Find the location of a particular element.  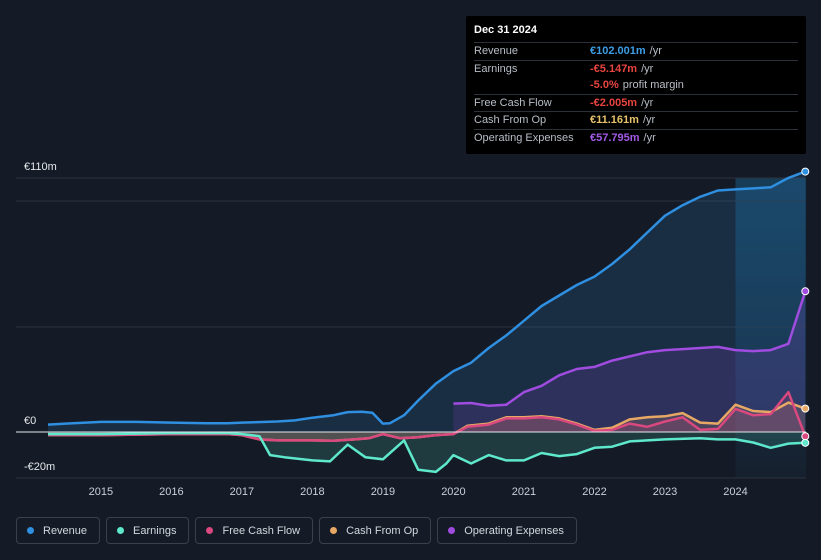

tooltip-value: -5.0% is located at coordinates (604, 85).